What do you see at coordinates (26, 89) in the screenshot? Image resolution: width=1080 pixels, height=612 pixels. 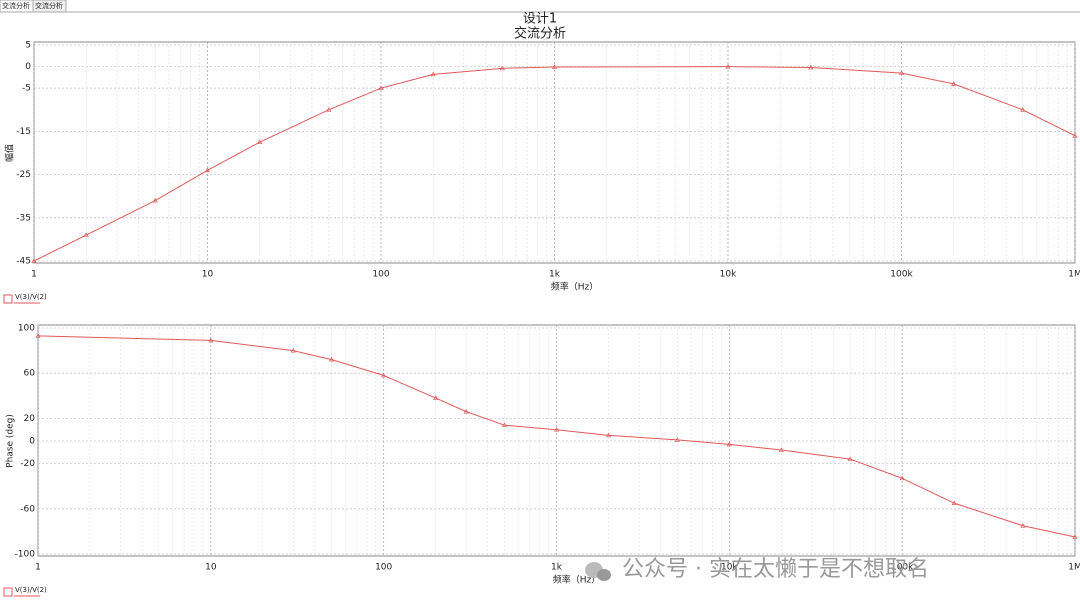 I see `y-tick-label: -5` at bounding box center [26, 89].